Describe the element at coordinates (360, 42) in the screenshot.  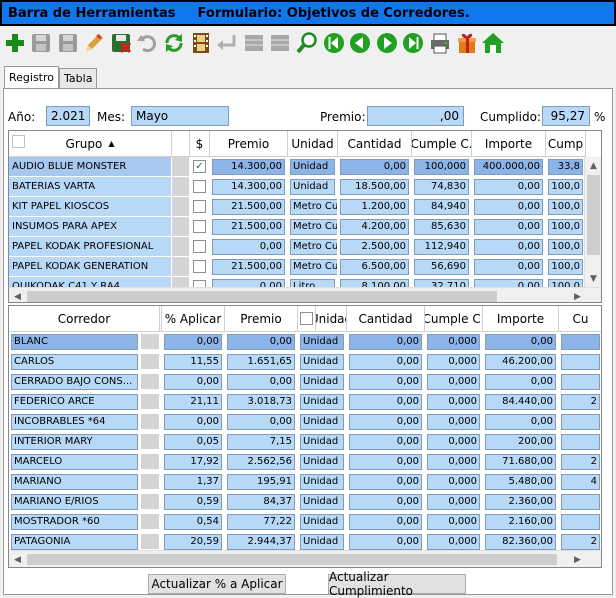
I see `previous-record-button` at that location.